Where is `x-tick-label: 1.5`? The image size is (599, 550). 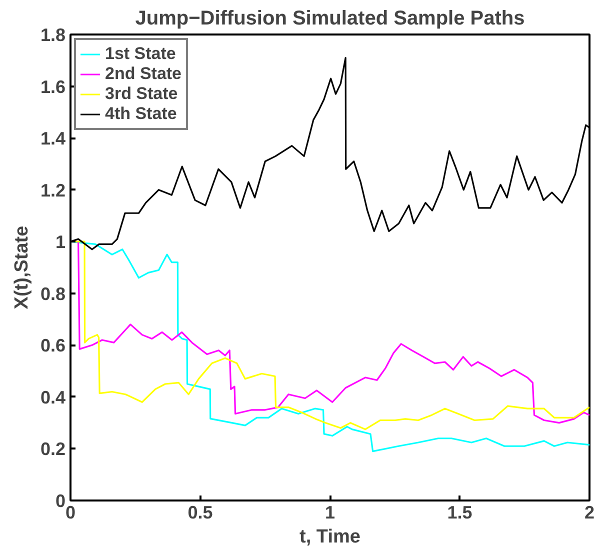 x-tick-label: 1.5 is located at coordinates (459, 512).